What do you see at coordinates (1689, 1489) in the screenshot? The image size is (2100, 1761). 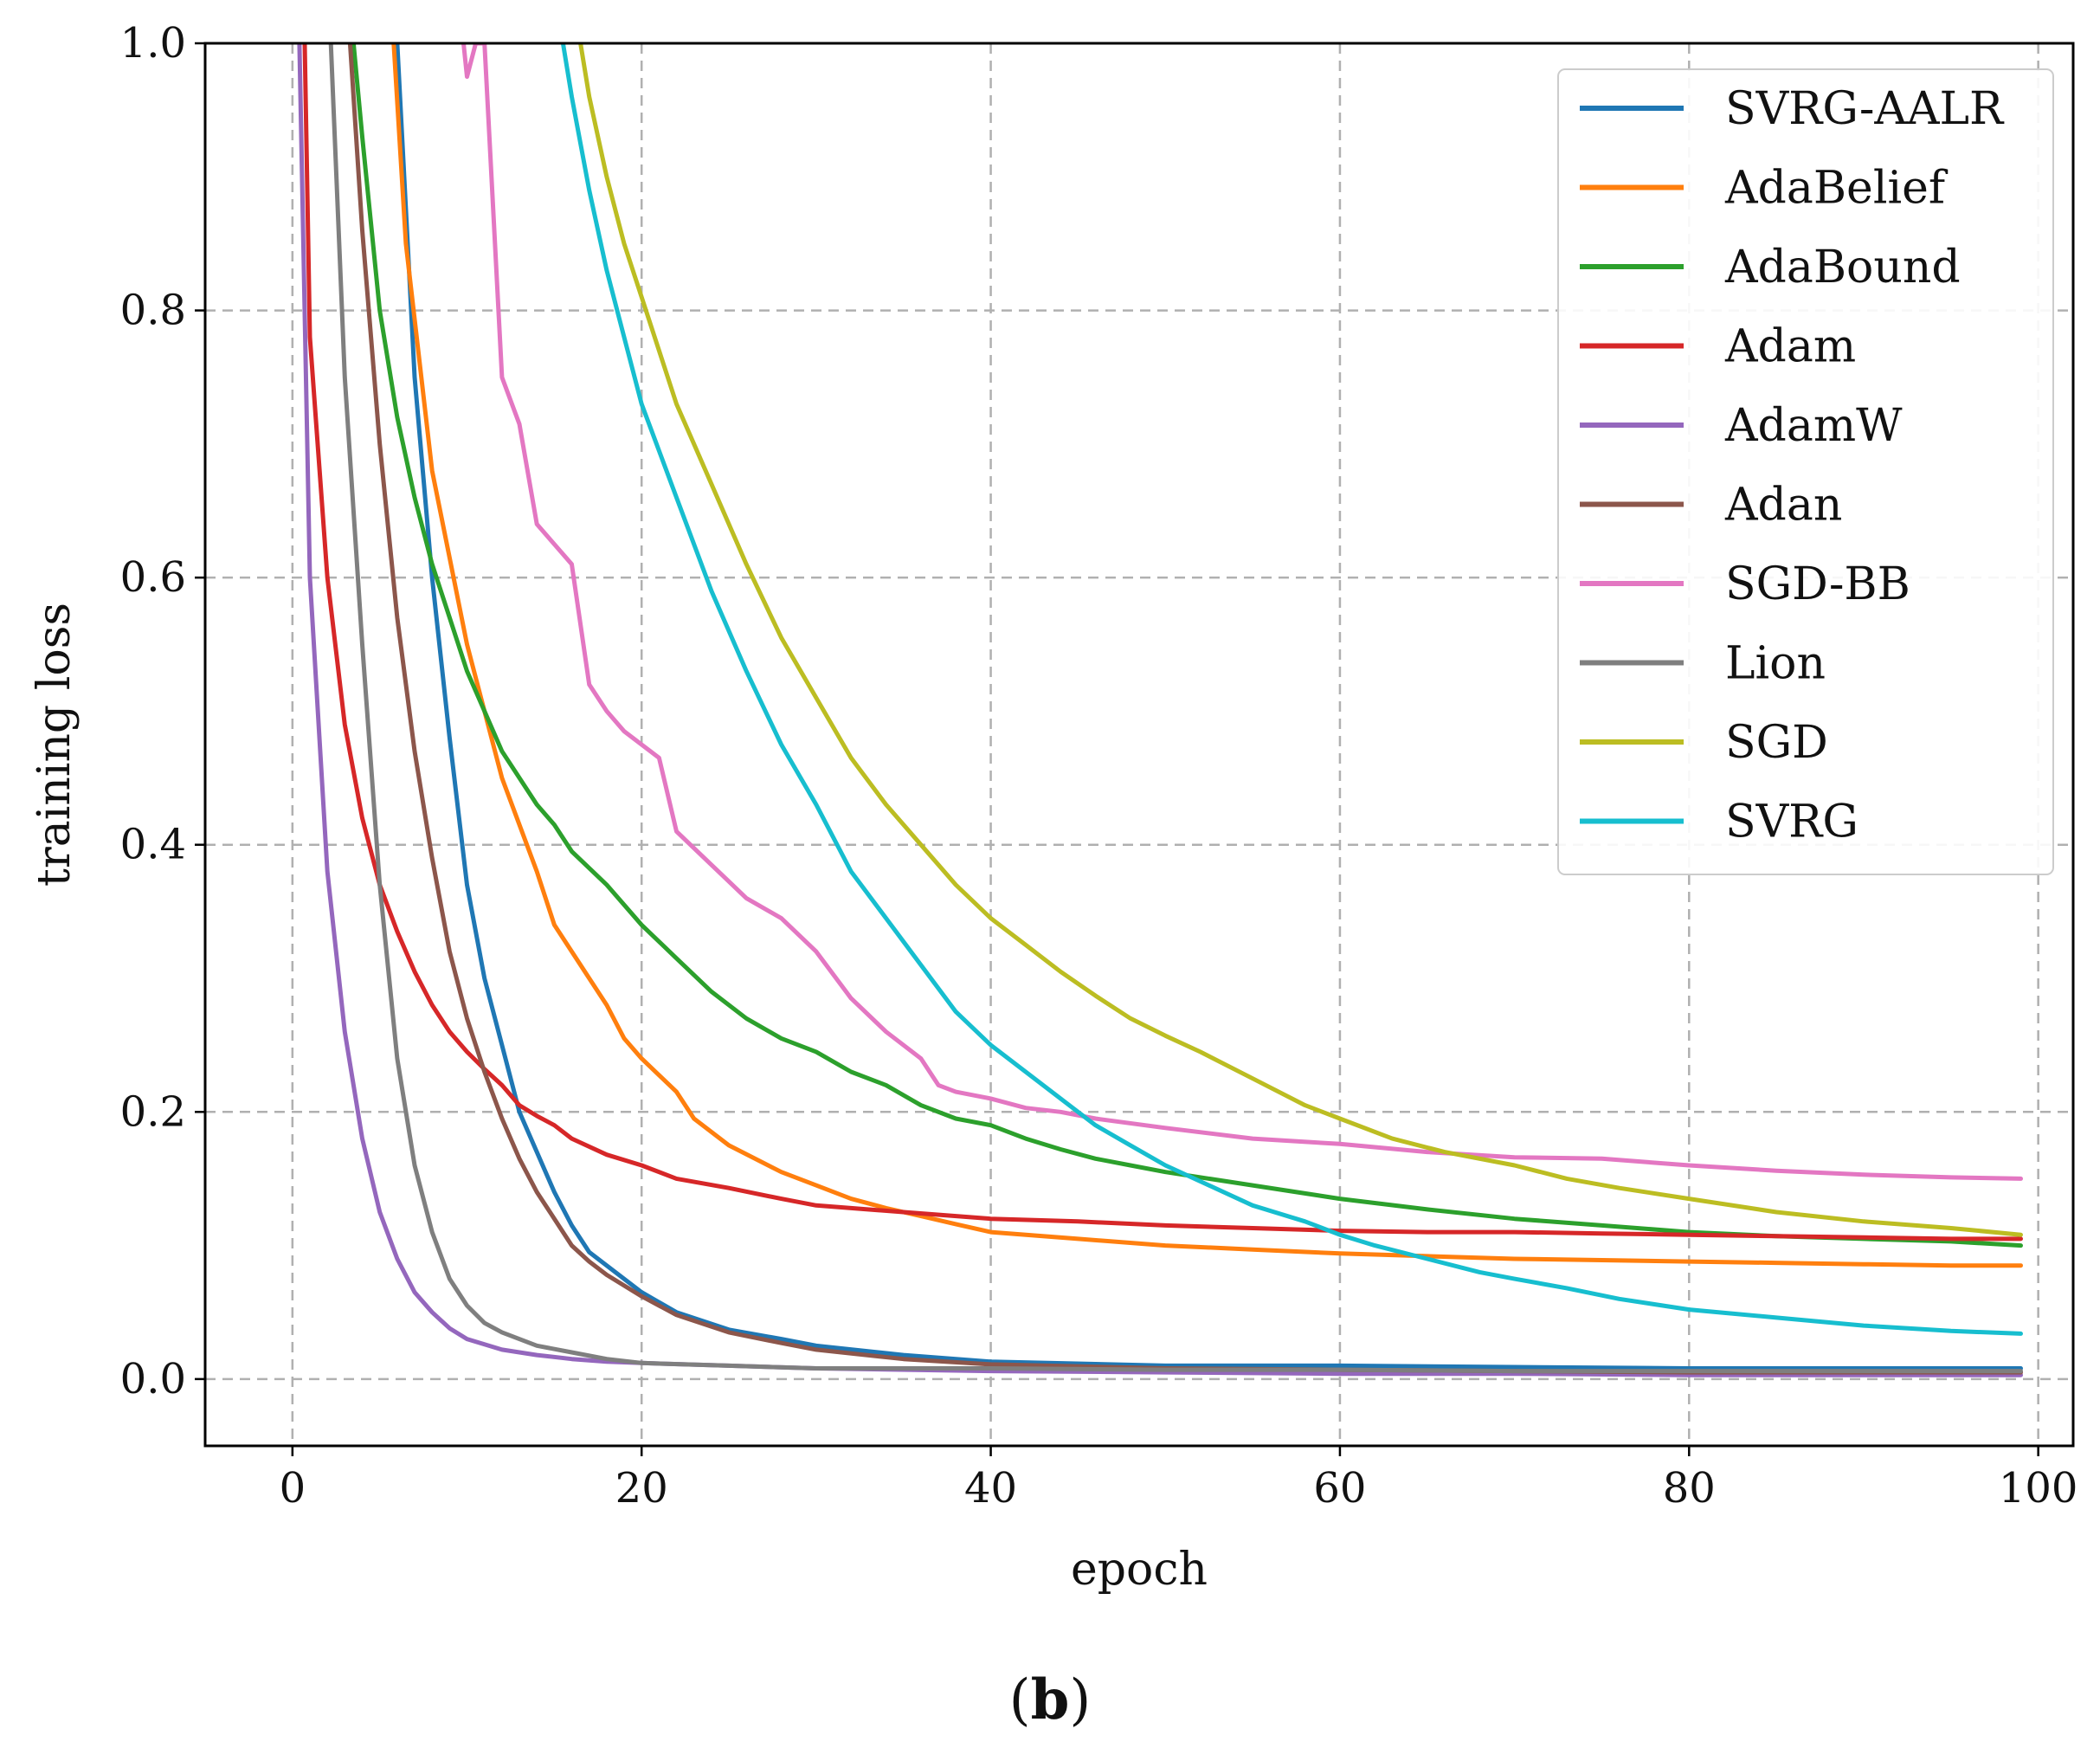 I see `x-tick-label: 80` at bounding box center [1689, 1489].